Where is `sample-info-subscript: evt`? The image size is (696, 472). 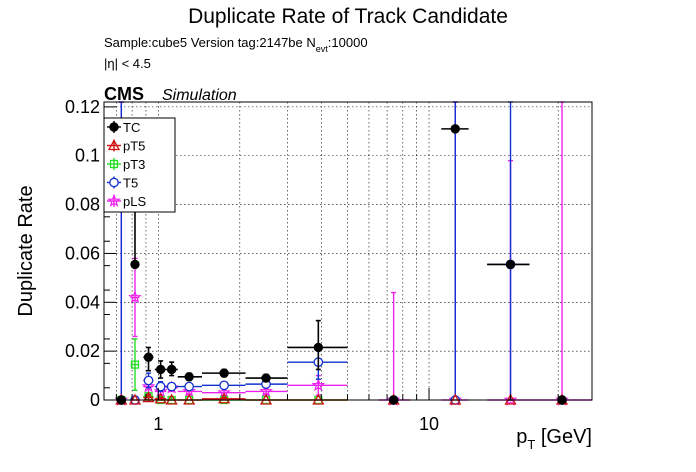 sample-info-subscript: evt is located at coordinates (322, 49).